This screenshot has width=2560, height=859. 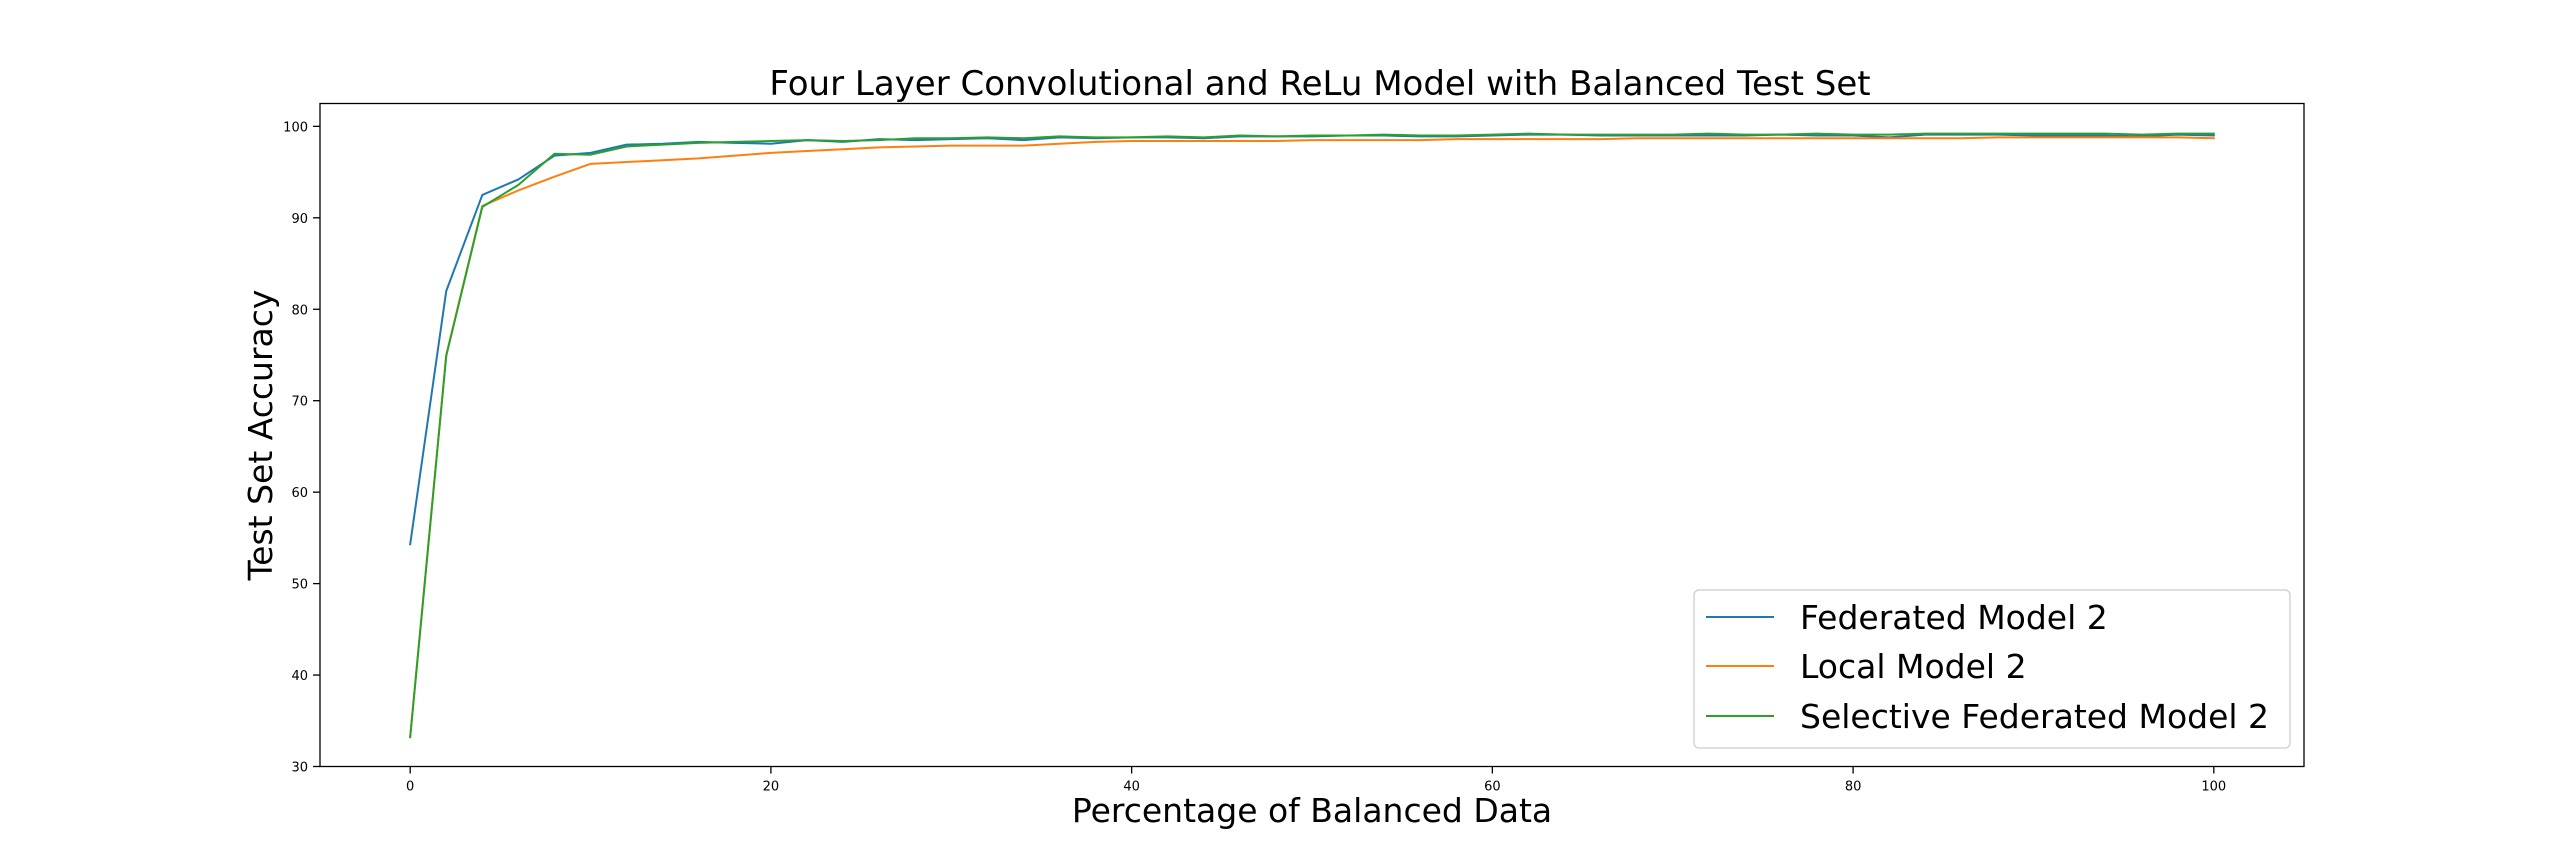 What do you see at coordinates (299, 402) in the screenshot?
I see `y-tick-label: 70` at bounding box center [299, 402].